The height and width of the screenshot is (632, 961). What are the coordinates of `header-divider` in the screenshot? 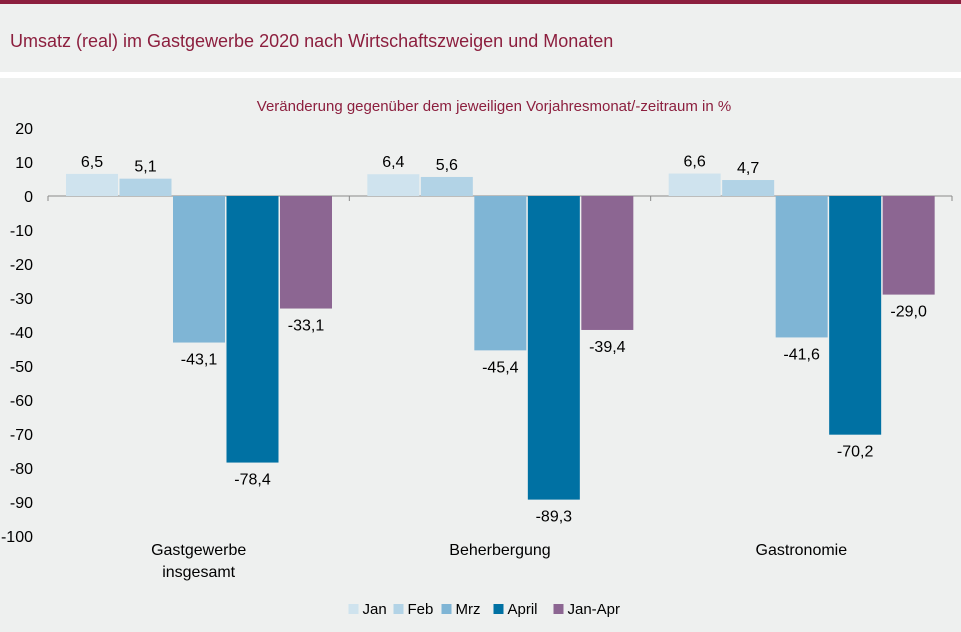 It's located at (480, 75).